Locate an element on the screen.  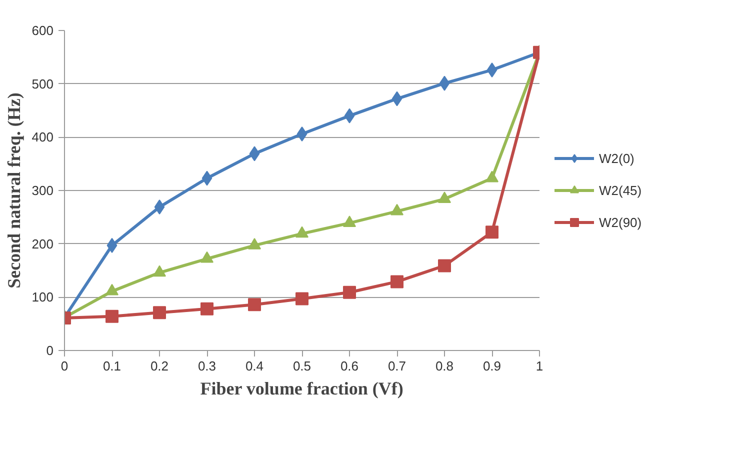
x-tick-label: 0.8 is located at coordinates (444, 366).